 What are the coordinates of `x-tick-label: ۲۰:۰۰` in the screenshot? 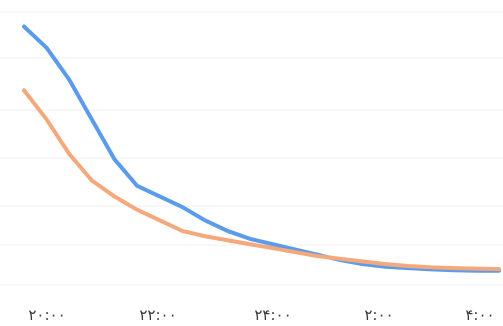 It's located at (46, 315).